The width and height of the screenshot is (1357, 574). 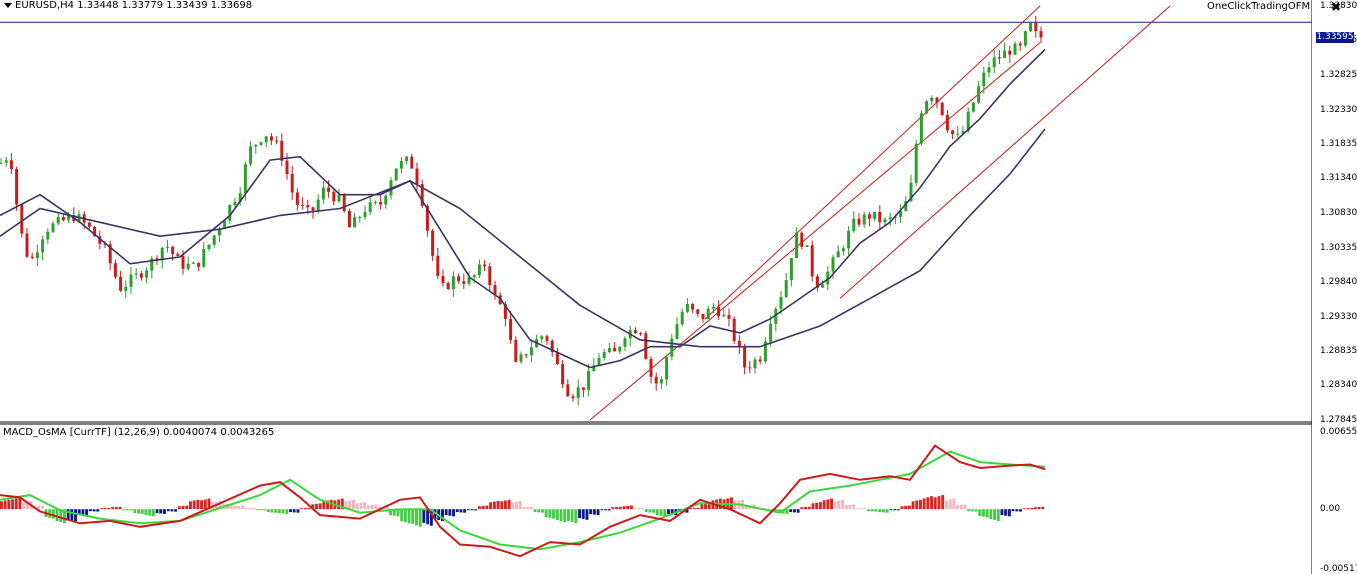 I want to click on indicator-axis: 0.006559 0.00 -0.005170, so click(x=1334, y=499).